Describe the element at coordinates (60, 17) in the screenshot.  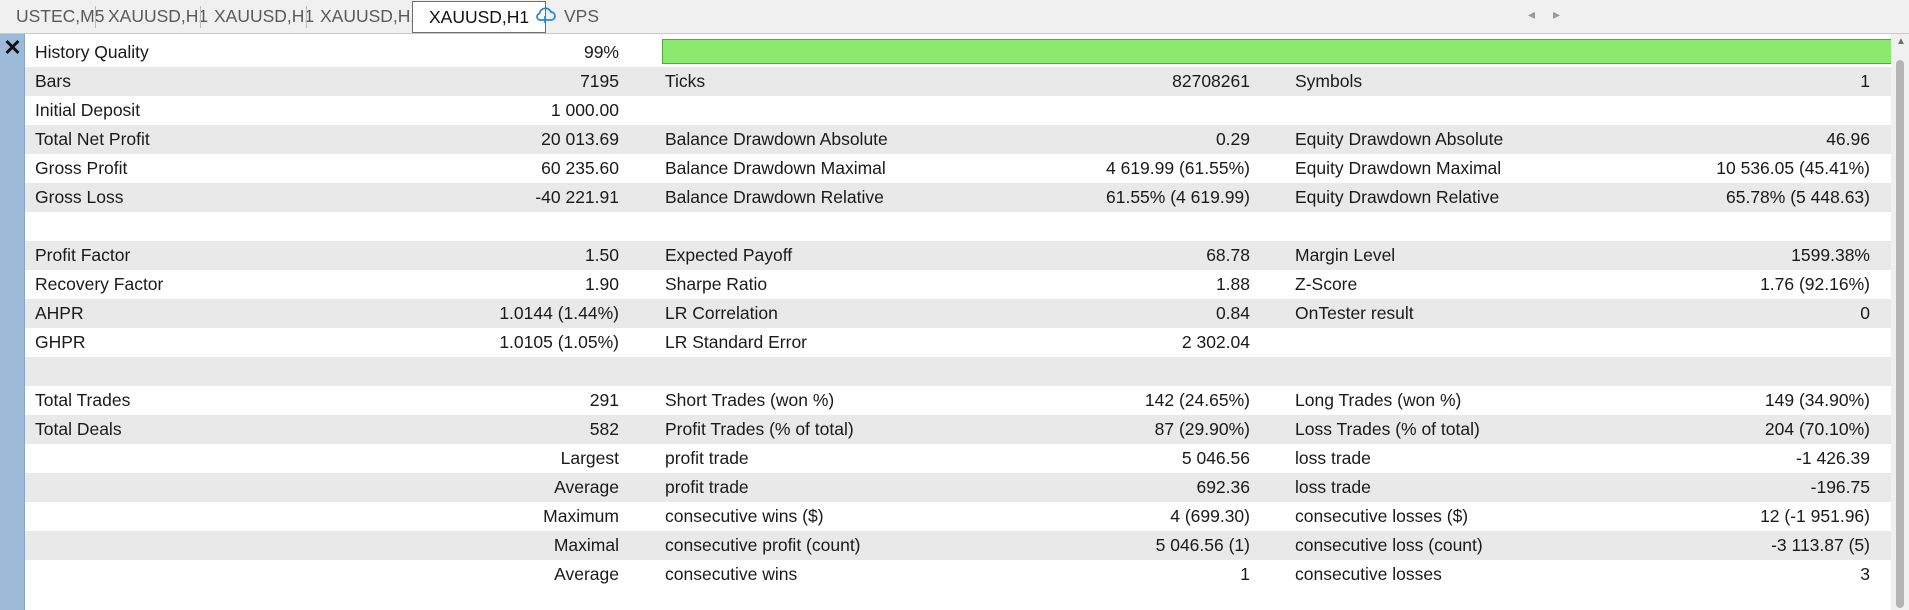
I see `tab-ustec-m5: USTEC,M5` at that location.